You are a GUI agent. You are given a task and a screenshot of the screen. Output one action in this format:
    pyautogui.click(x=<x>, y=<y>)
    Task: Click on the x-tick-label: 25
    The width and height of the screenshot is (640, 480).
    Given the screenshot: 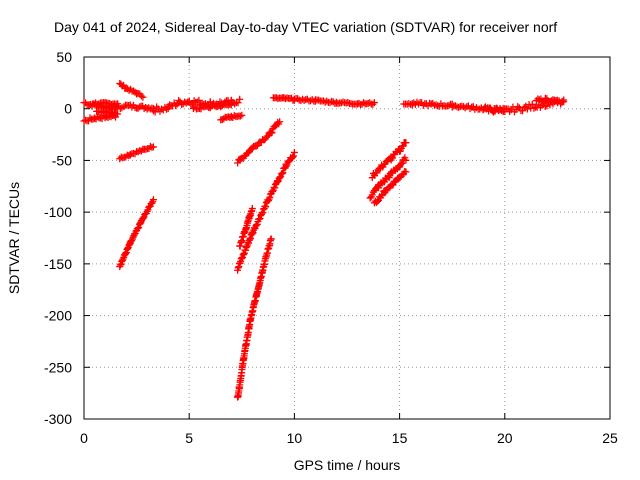 What is the action you would take?
    pyautogui.click(x=610, y=438)
    